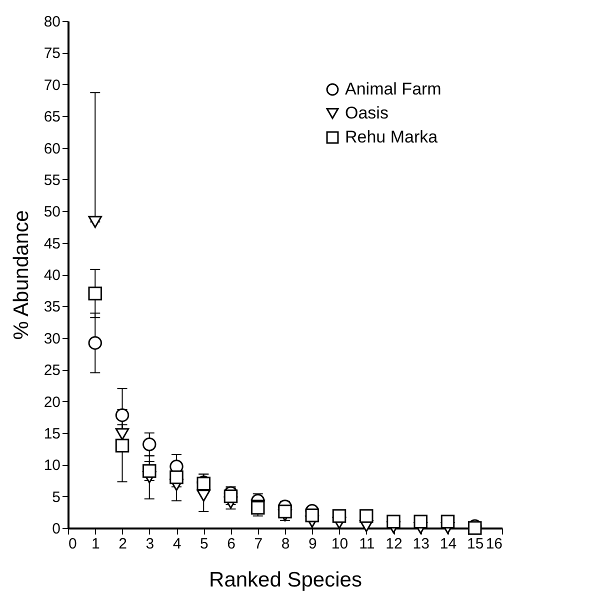  I want to click on y-tick-label: 5, so click(56, 497).